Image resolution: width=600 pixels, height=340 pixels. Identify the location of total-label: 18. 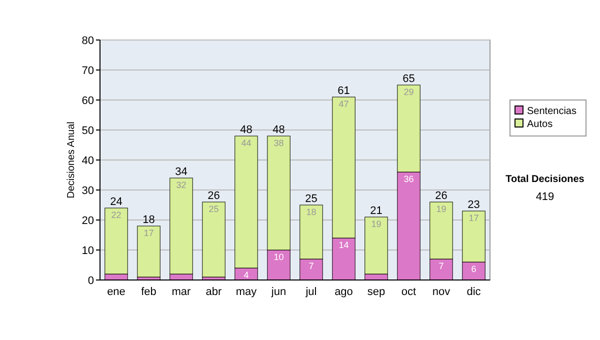
(148, 220).